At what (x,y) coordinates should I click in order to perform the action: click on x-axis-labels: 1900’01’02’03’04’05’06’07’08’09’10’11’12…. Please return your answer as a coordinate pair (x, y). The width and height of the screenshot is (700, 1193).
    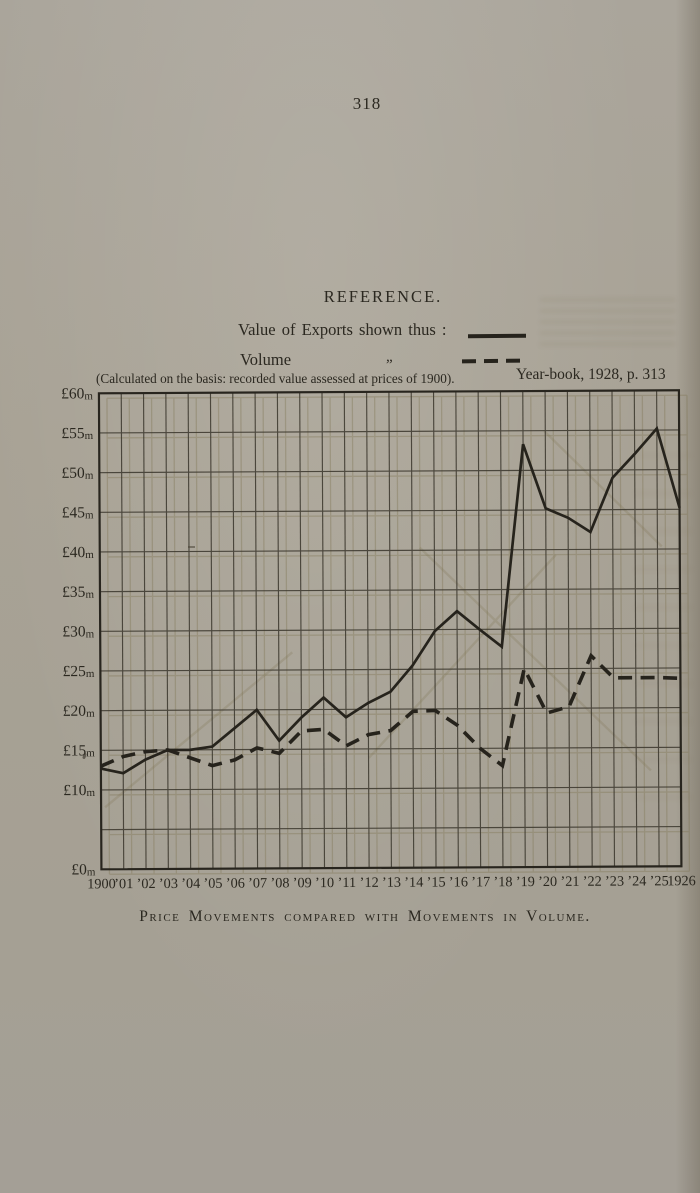
    Looking at the image, I should click on (391, 882).